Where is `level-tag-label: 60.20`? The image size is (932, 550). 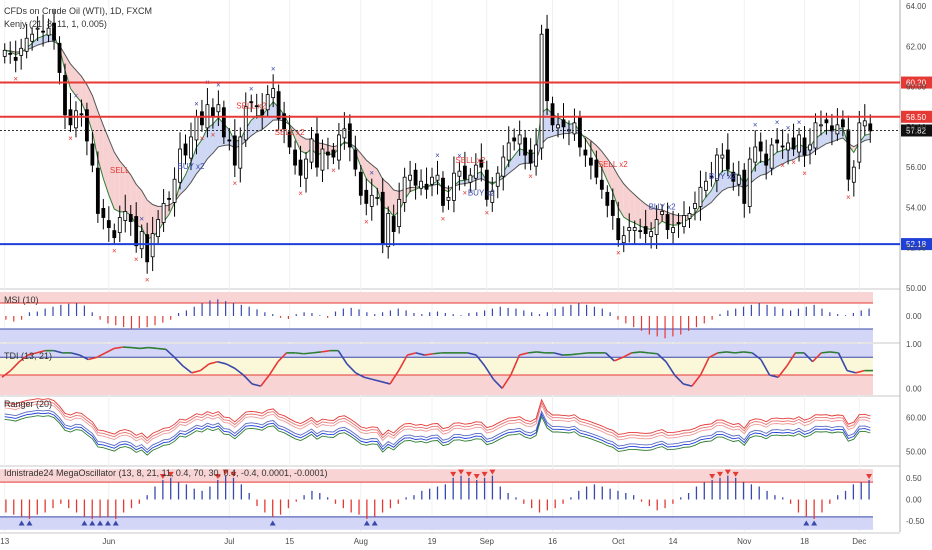 level-tag-label: 60.20 is located at coordinates (916, 83).